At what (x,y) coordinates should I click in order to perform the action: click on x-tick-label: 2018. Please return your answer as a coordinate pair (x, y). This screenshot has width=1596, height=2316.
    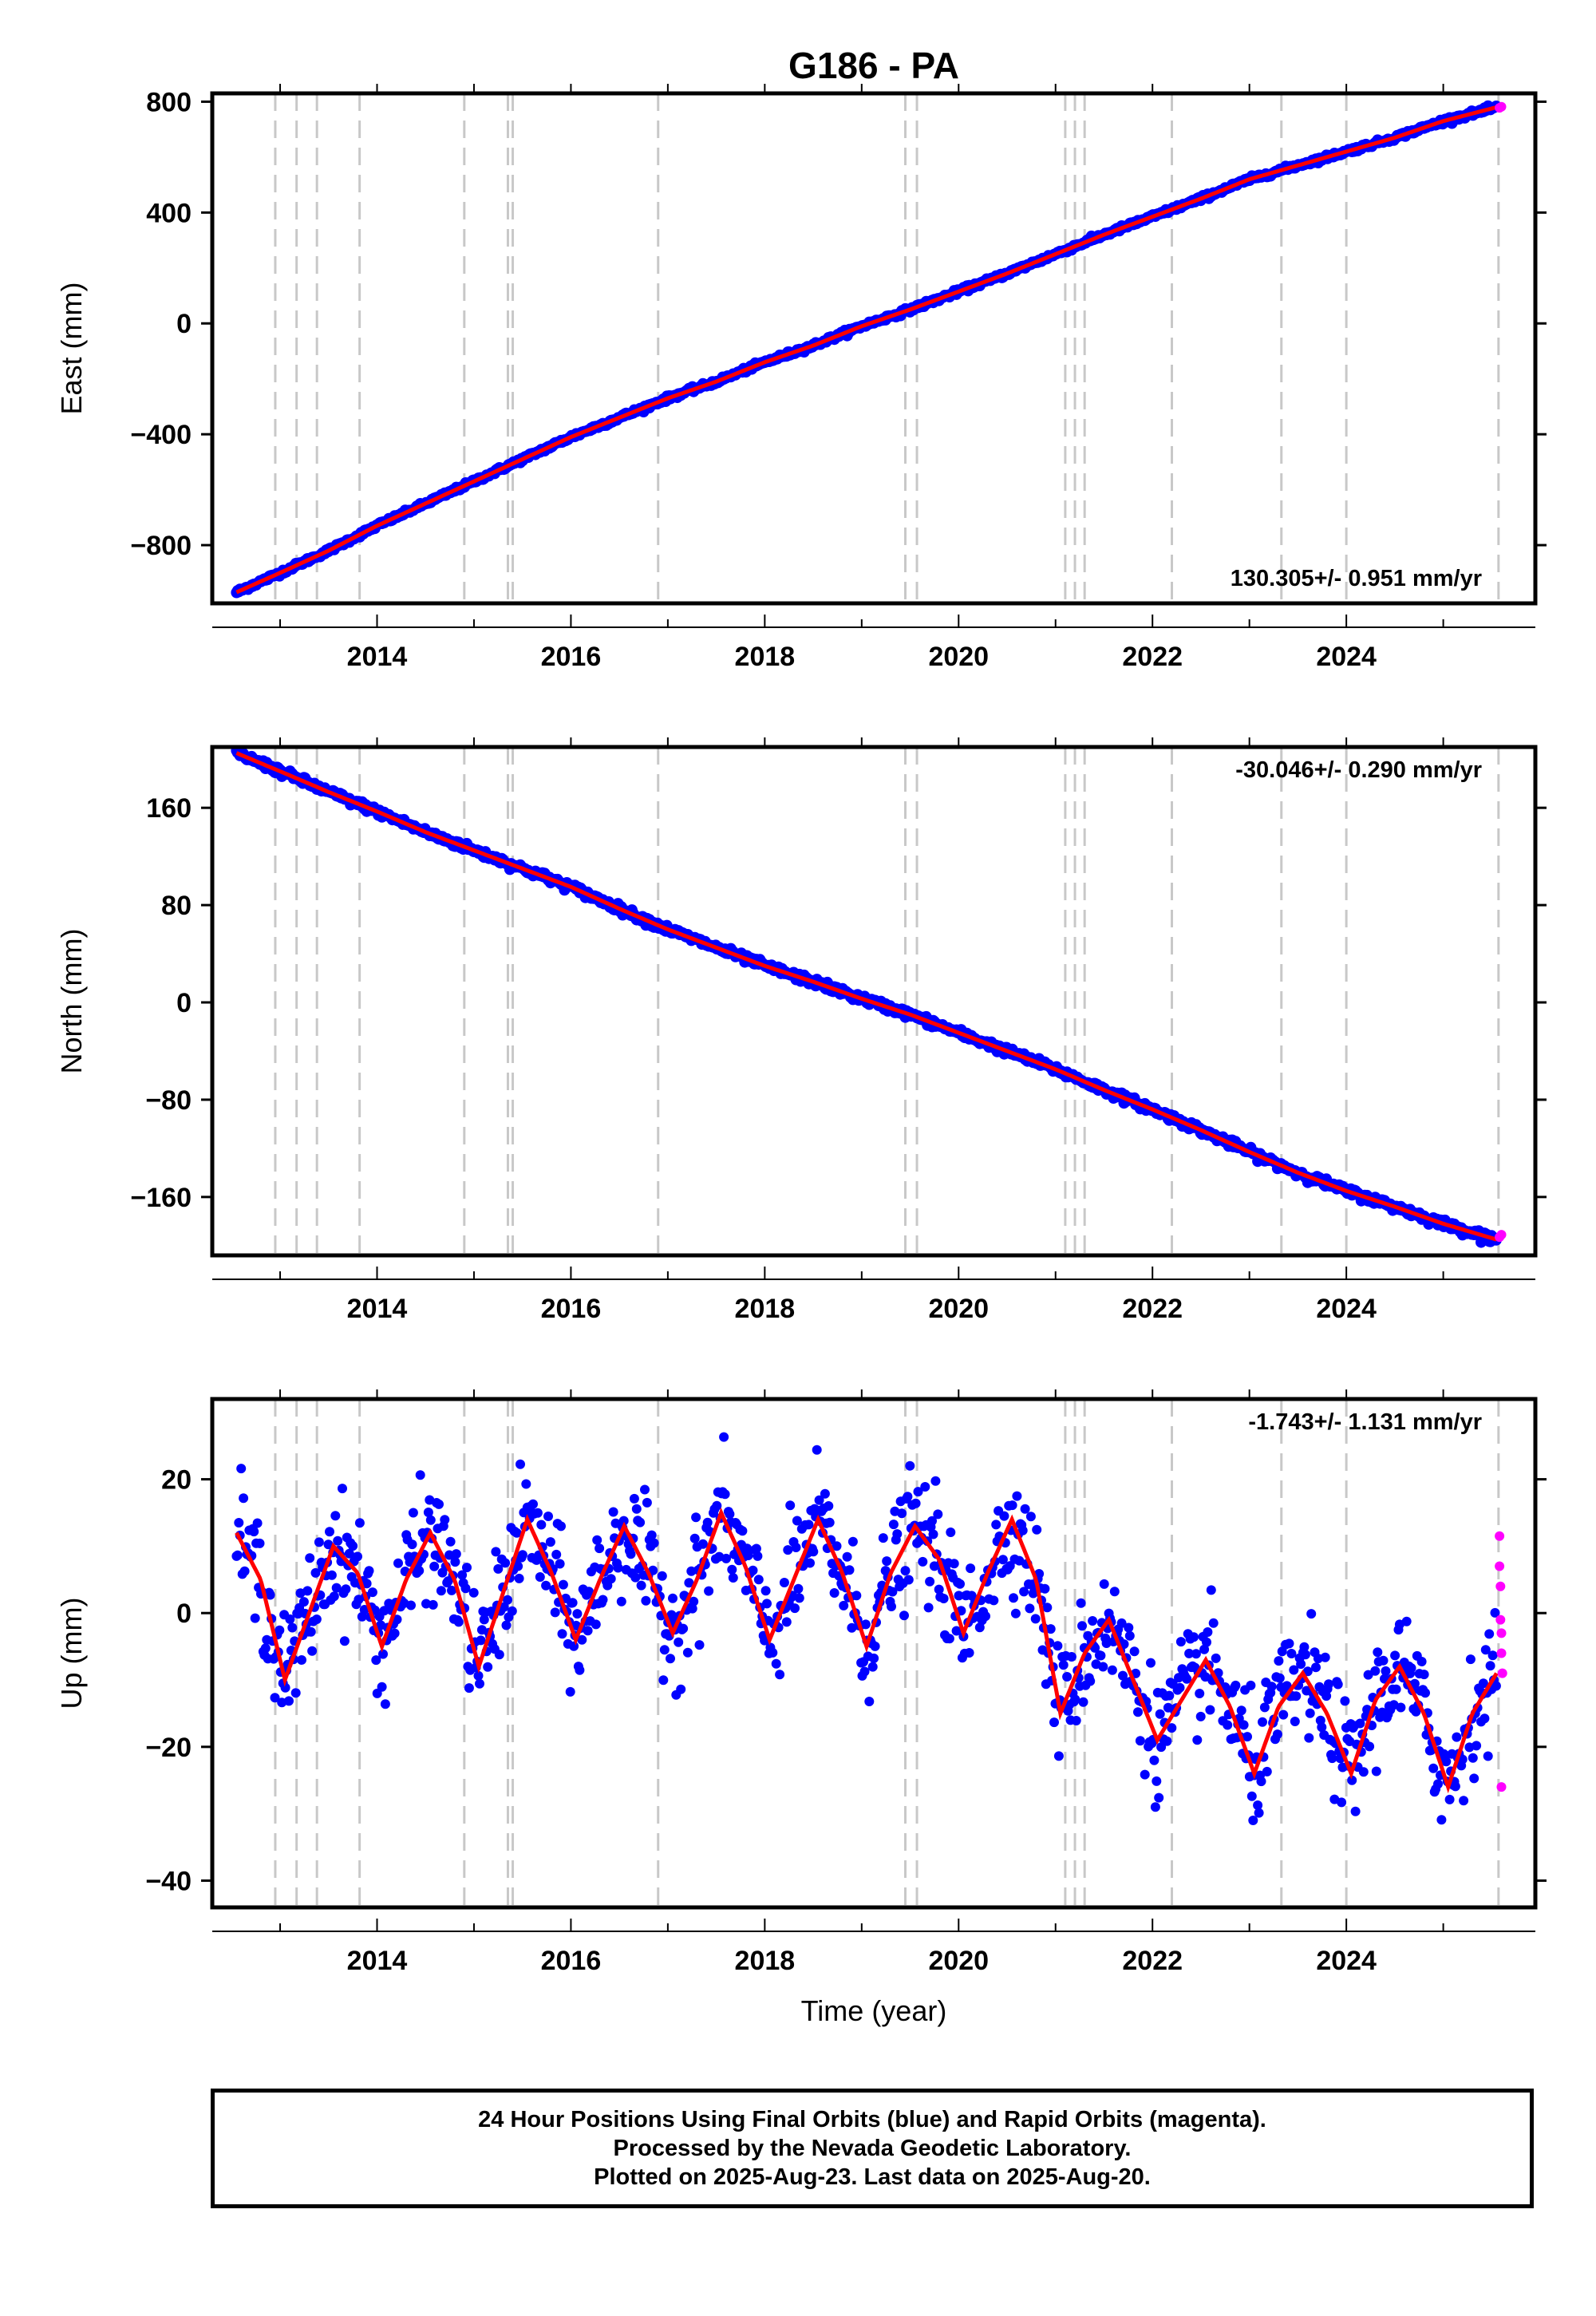
    Looking at the image, I should click on (765, 657).